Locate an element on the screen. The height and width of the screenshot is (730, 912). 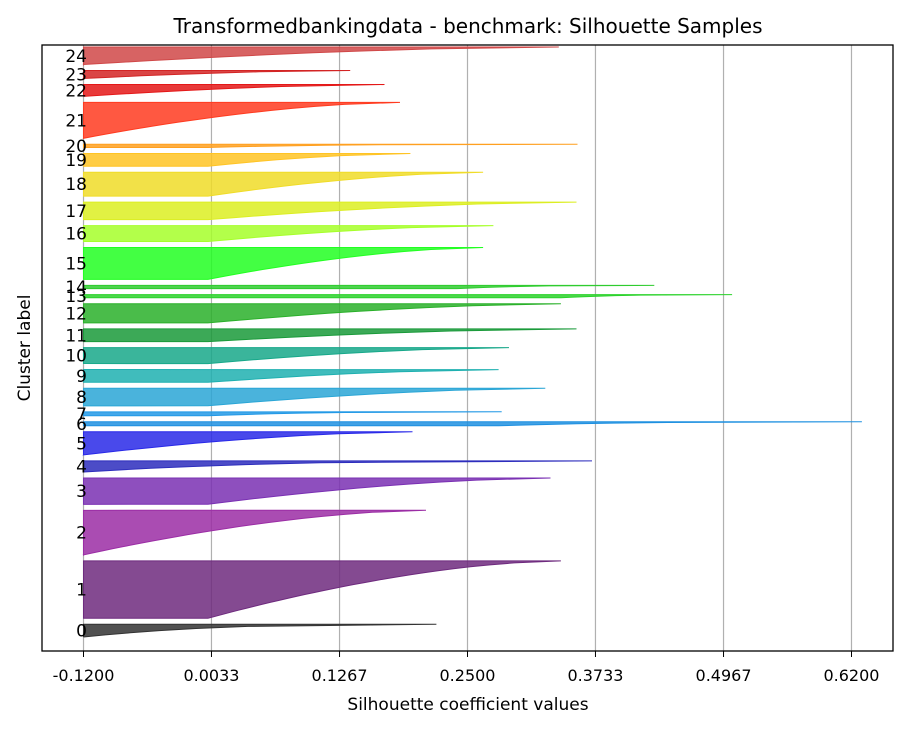
cluster-label-22: 22 is located at coordinates (76, 91).